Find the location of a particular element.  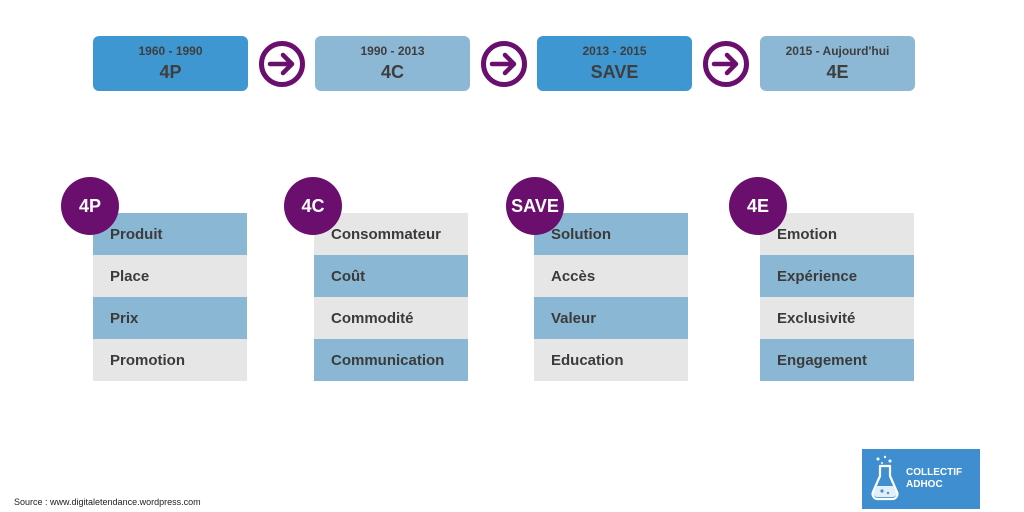

model-badge-save: SAVE is located at coordinates (535, 206).